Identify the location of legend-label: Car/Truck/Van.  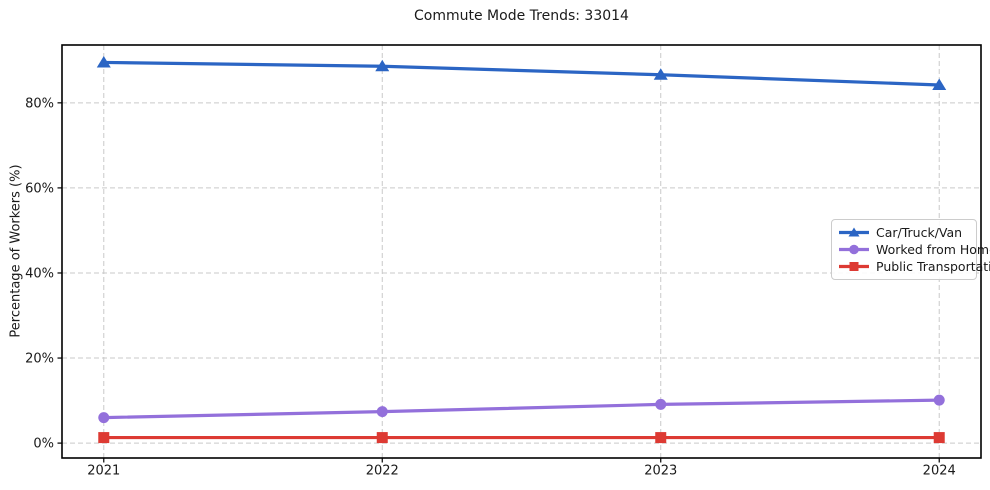
(919, 232).